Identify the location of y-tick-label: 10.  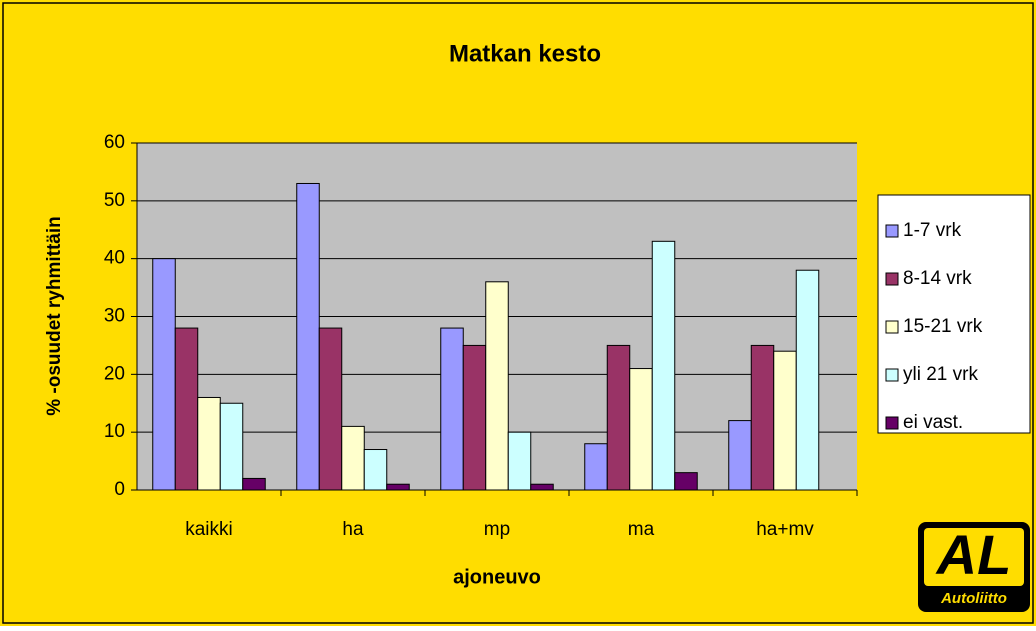
(114, 431).